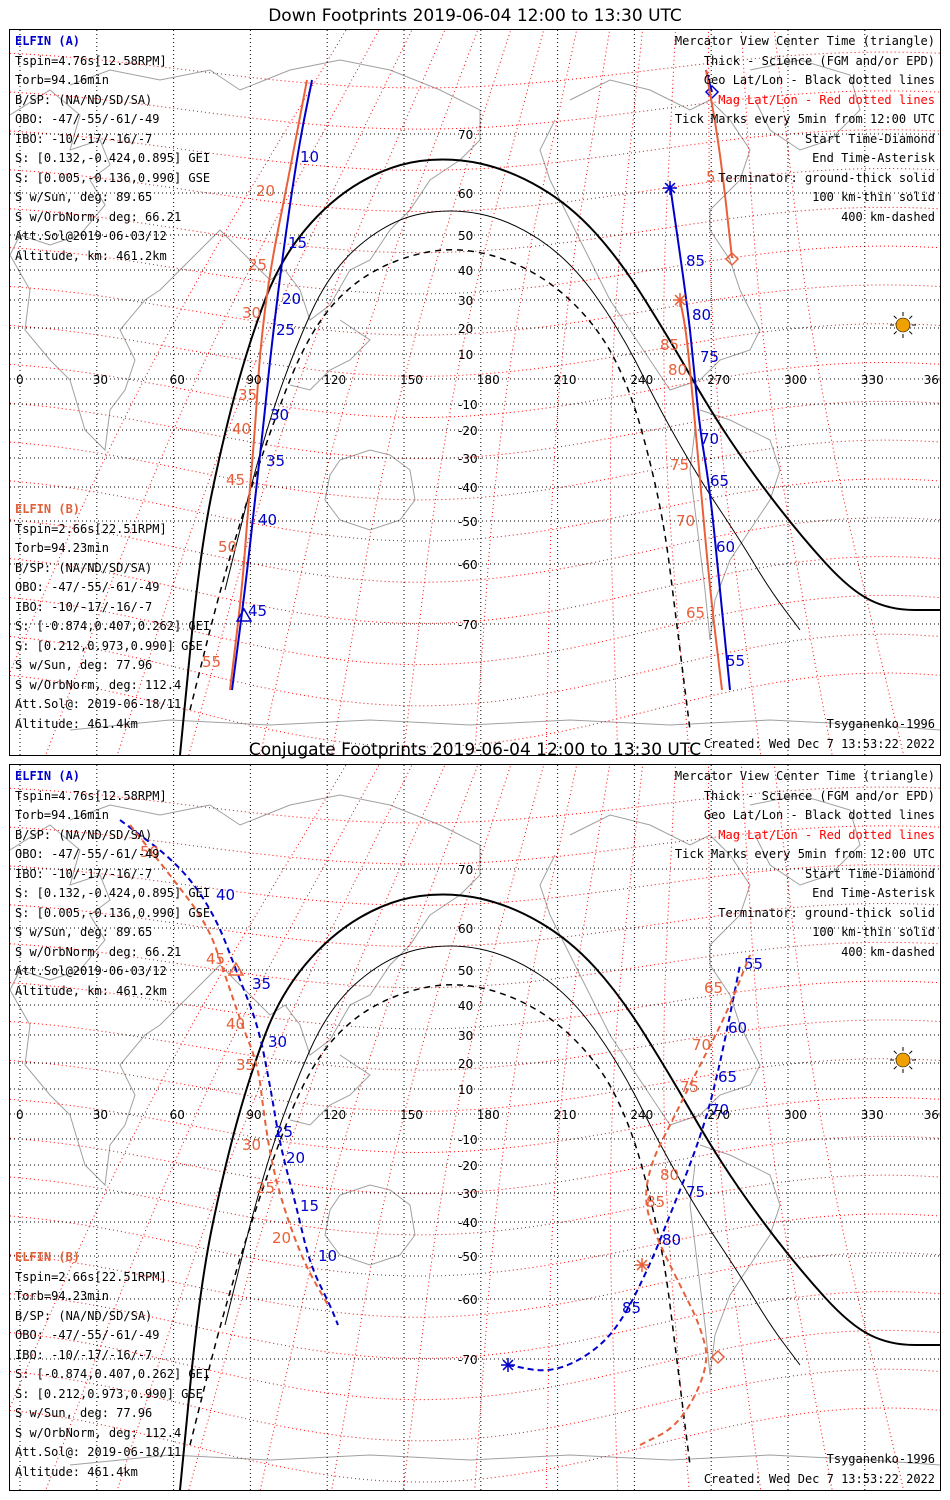 Image resolution: width=950 pixels, height=1500 pixels. What do you see at coordinates (895, 1068) in the screenshot?
I see `sun-ray` at bounding box center [895, 1068].